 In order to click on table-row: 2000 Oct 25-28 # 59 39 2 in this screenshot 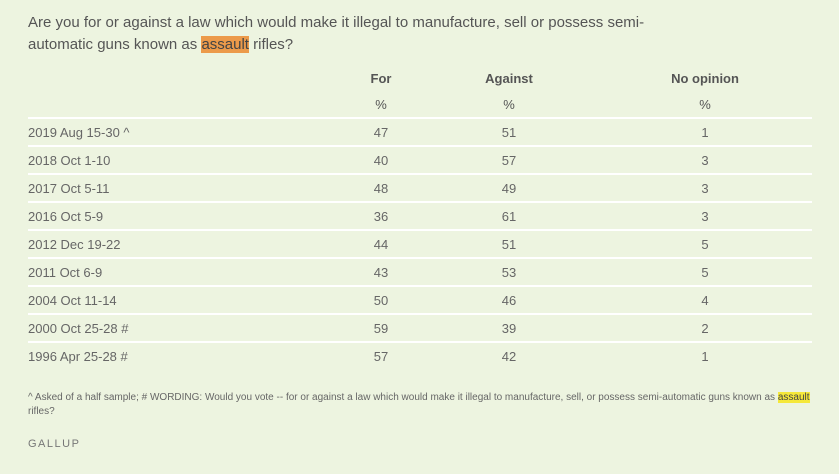, I will do `click(420, 327)`.